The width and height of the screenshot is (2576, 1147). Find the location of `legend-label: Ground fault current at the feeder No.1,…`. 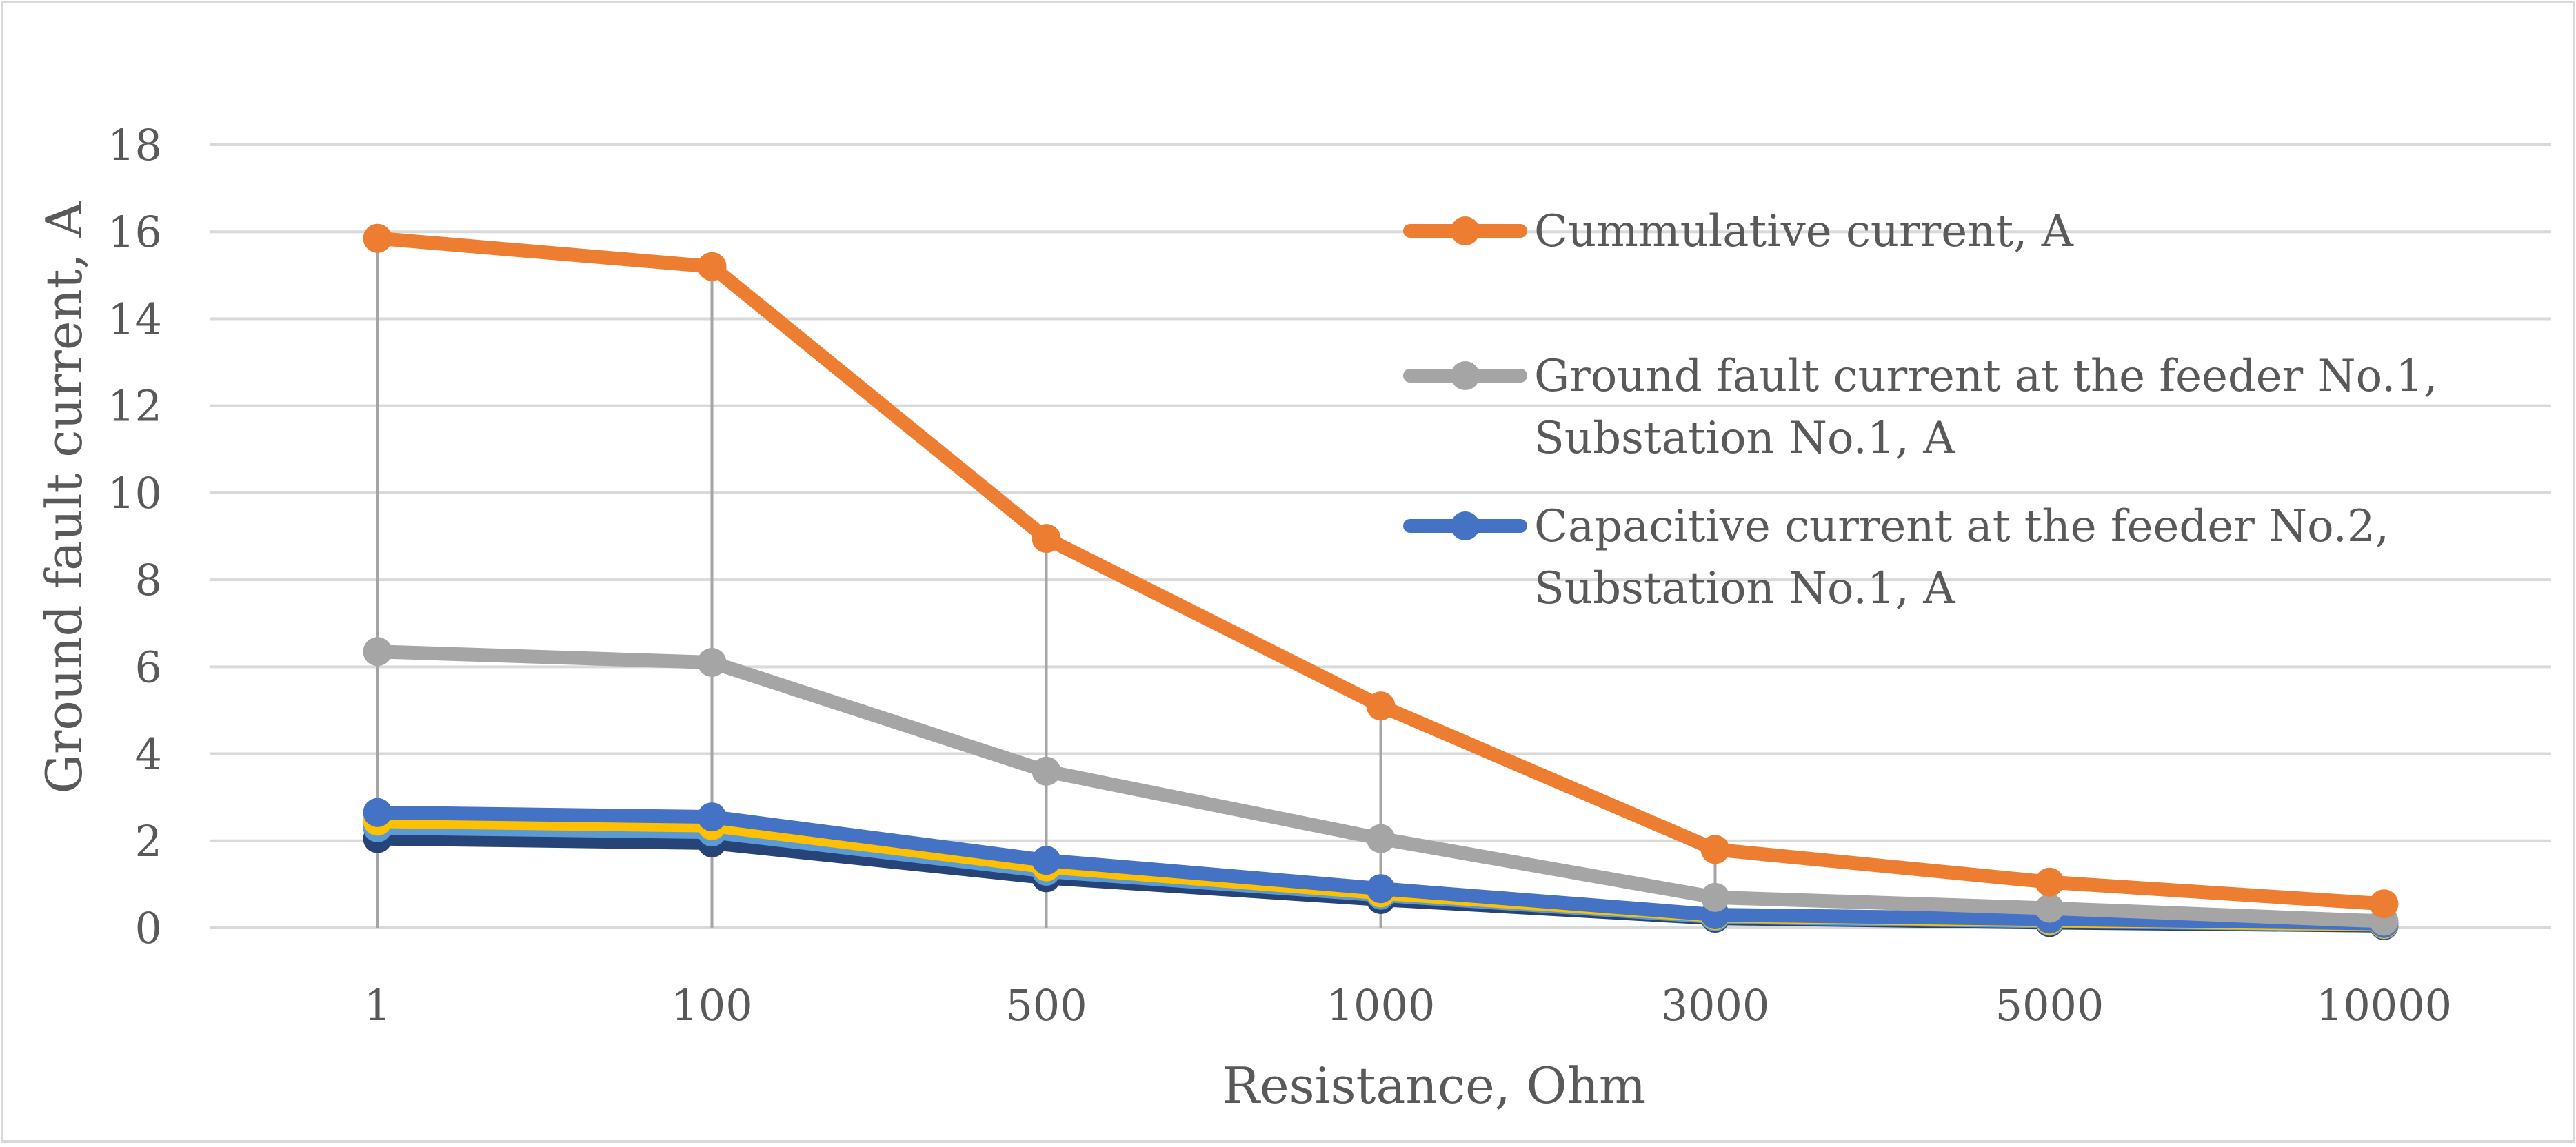

legend-label: Ground fault current at the feeder No.1,… is located at coordinates (1985, 407).